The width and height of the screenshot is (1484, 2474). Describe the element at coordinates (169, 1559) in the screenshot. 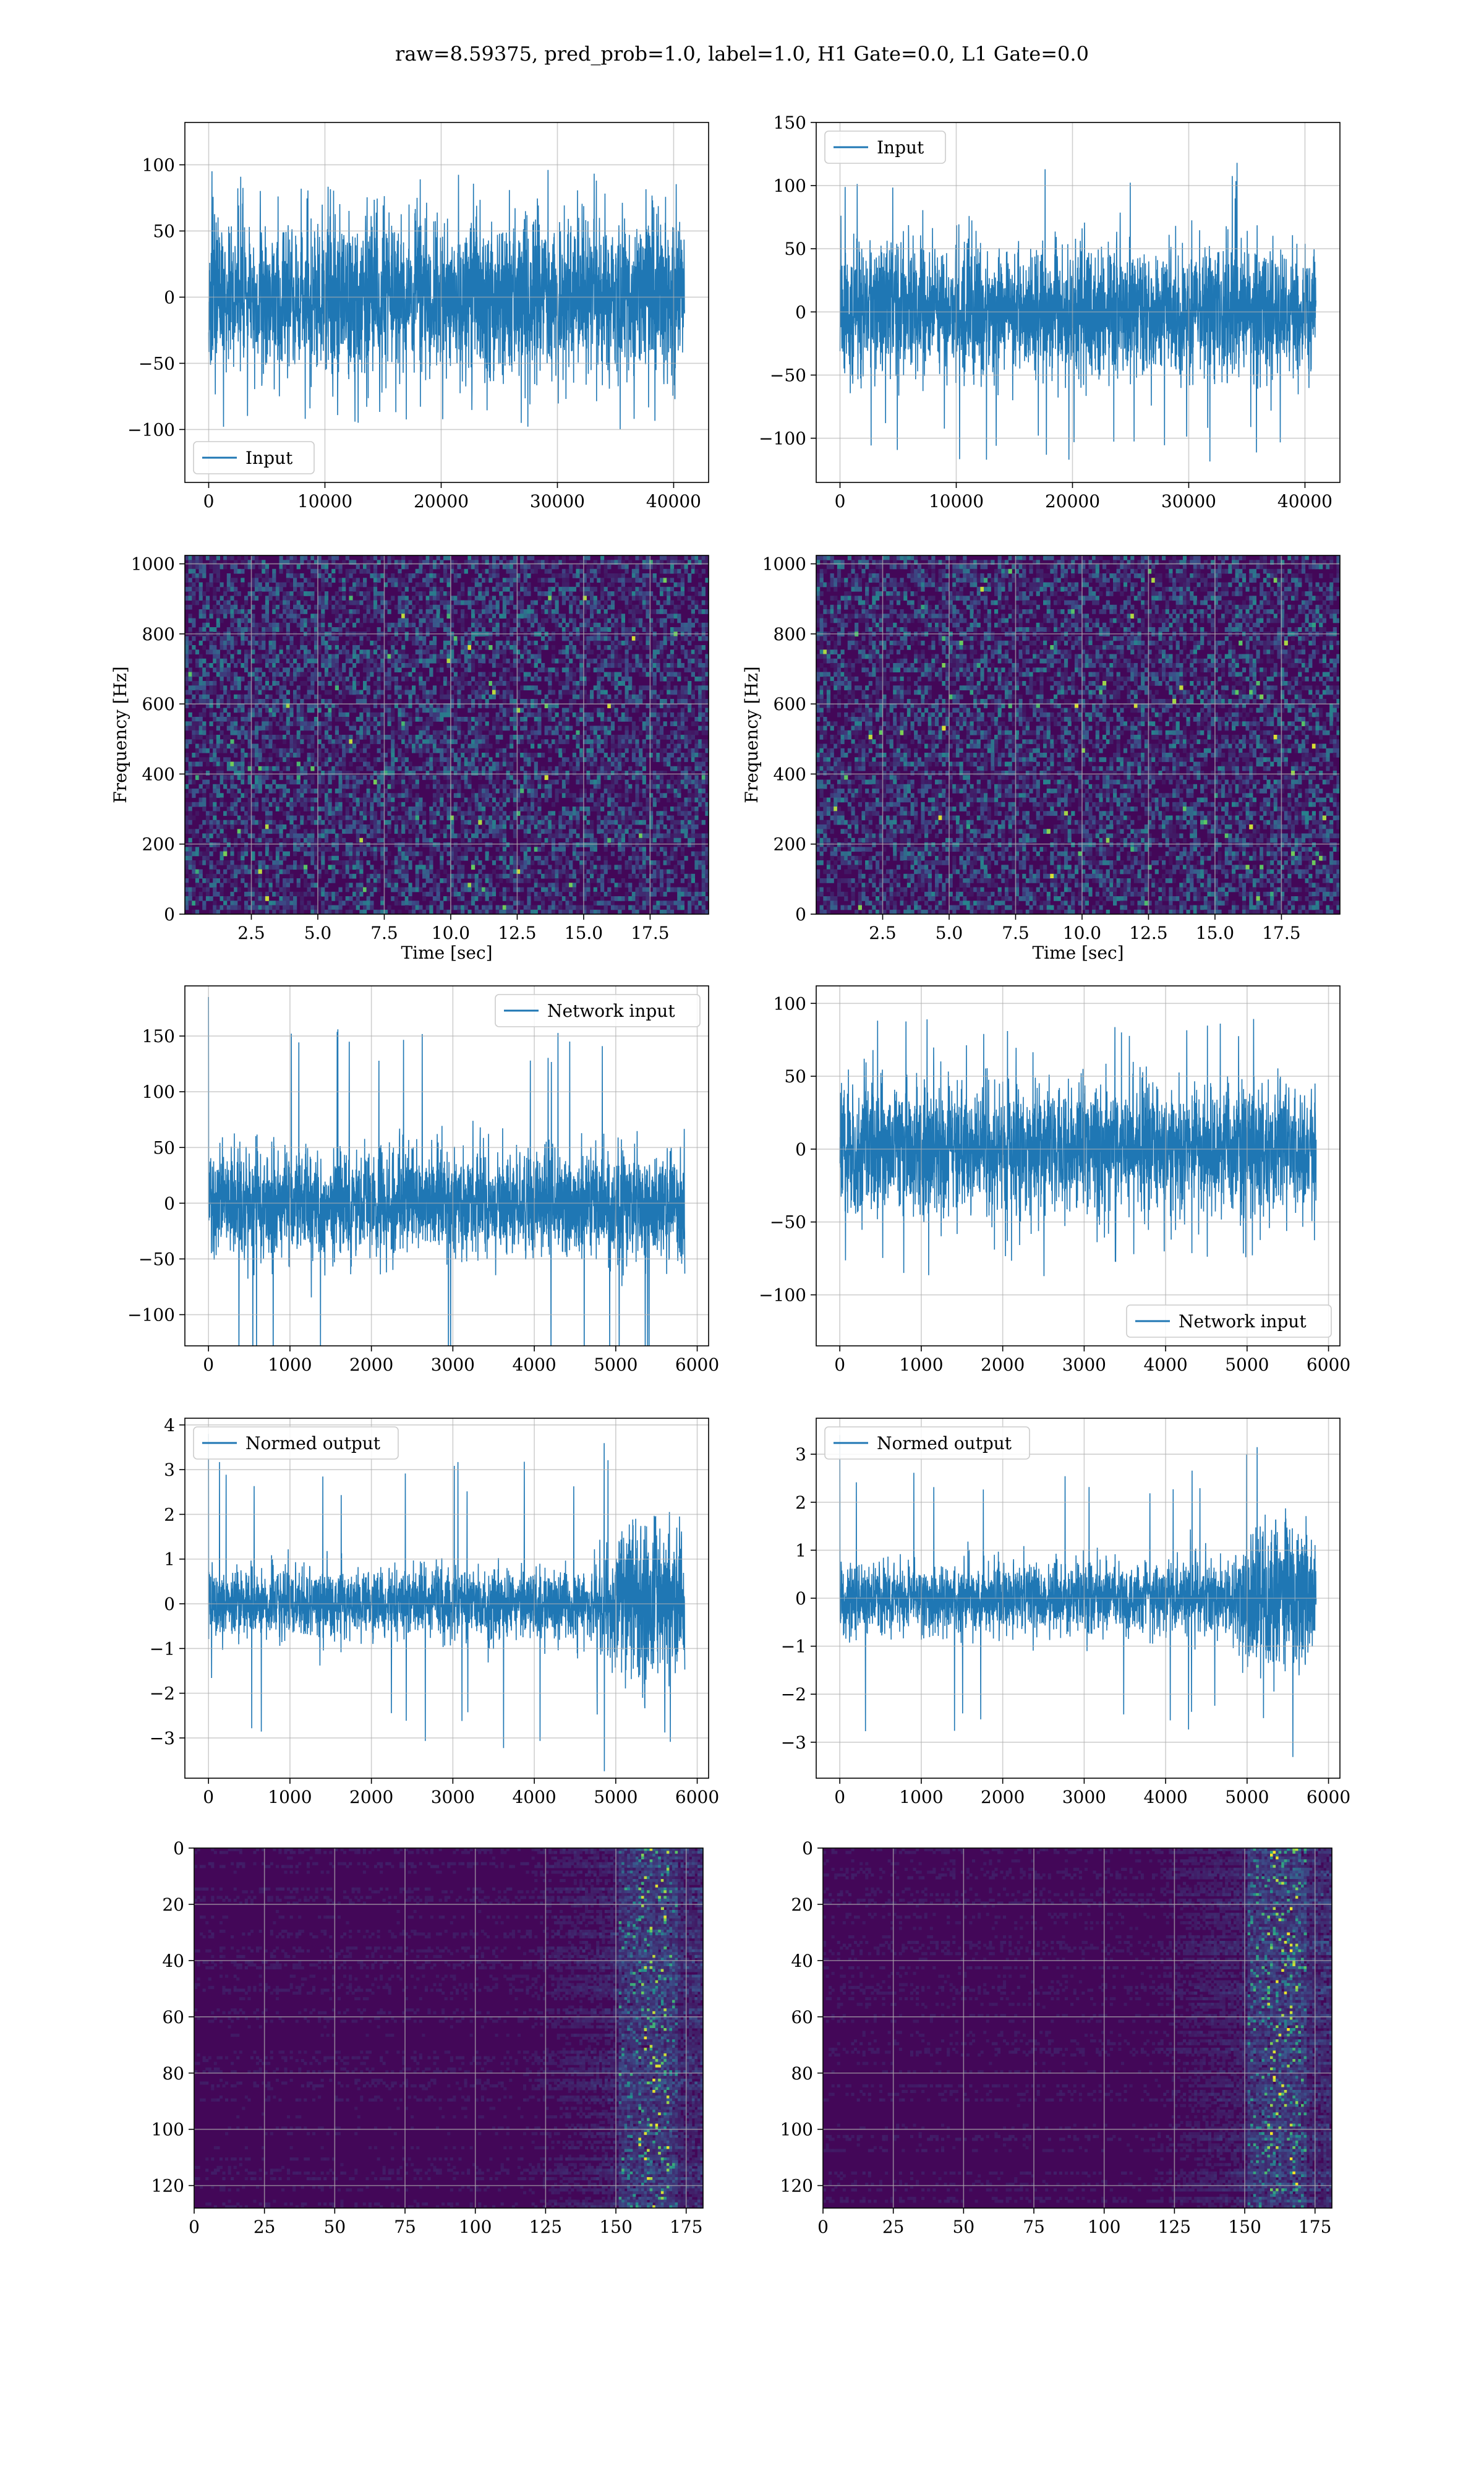

I see `h1-normed-output-y-tick-label: 1` at that location.